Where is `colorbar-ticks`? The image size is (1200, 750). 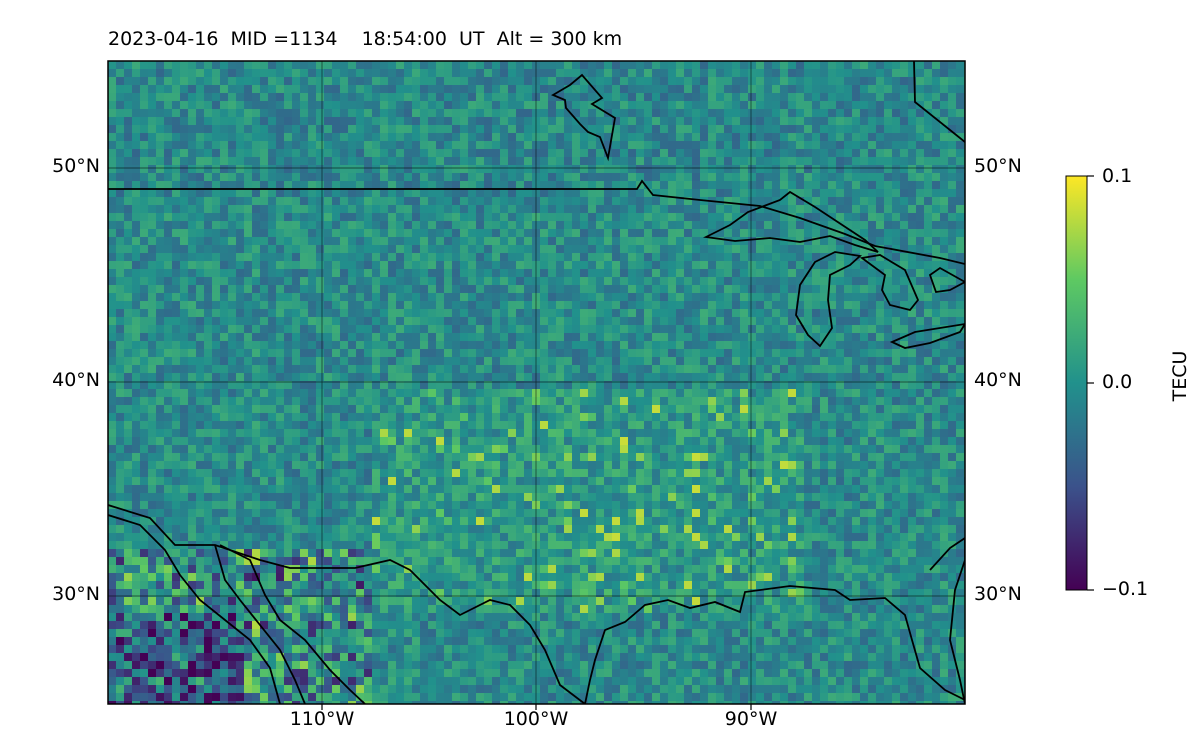
colorbar-ticks is located at coordinates (1090, 383).